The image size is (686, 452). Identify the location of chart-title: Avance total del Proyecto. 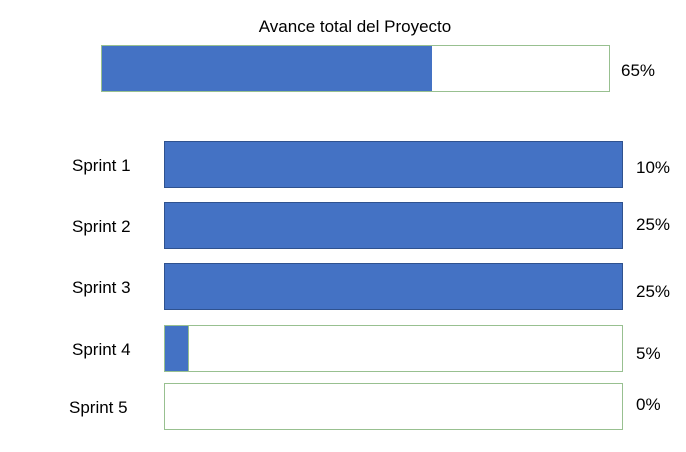
(355, 26).